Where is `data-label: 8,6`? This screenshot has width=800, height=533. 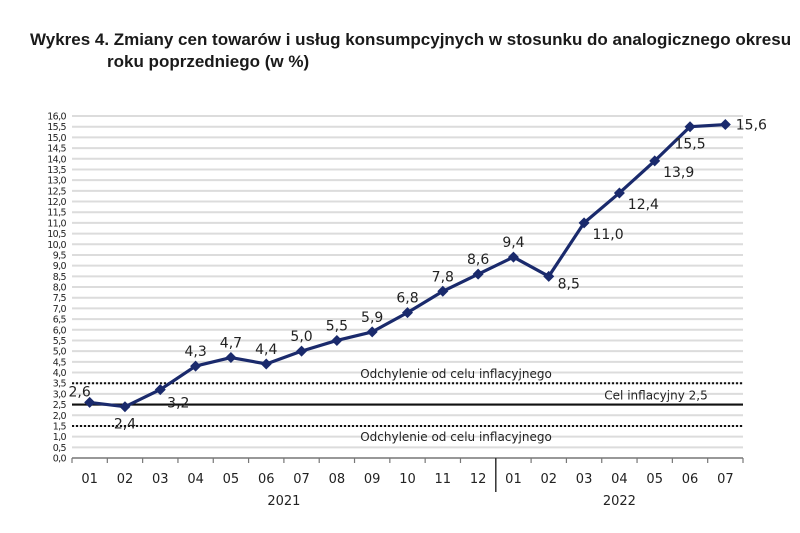
data-label: 8,6 is located at coordinates (478, 260).